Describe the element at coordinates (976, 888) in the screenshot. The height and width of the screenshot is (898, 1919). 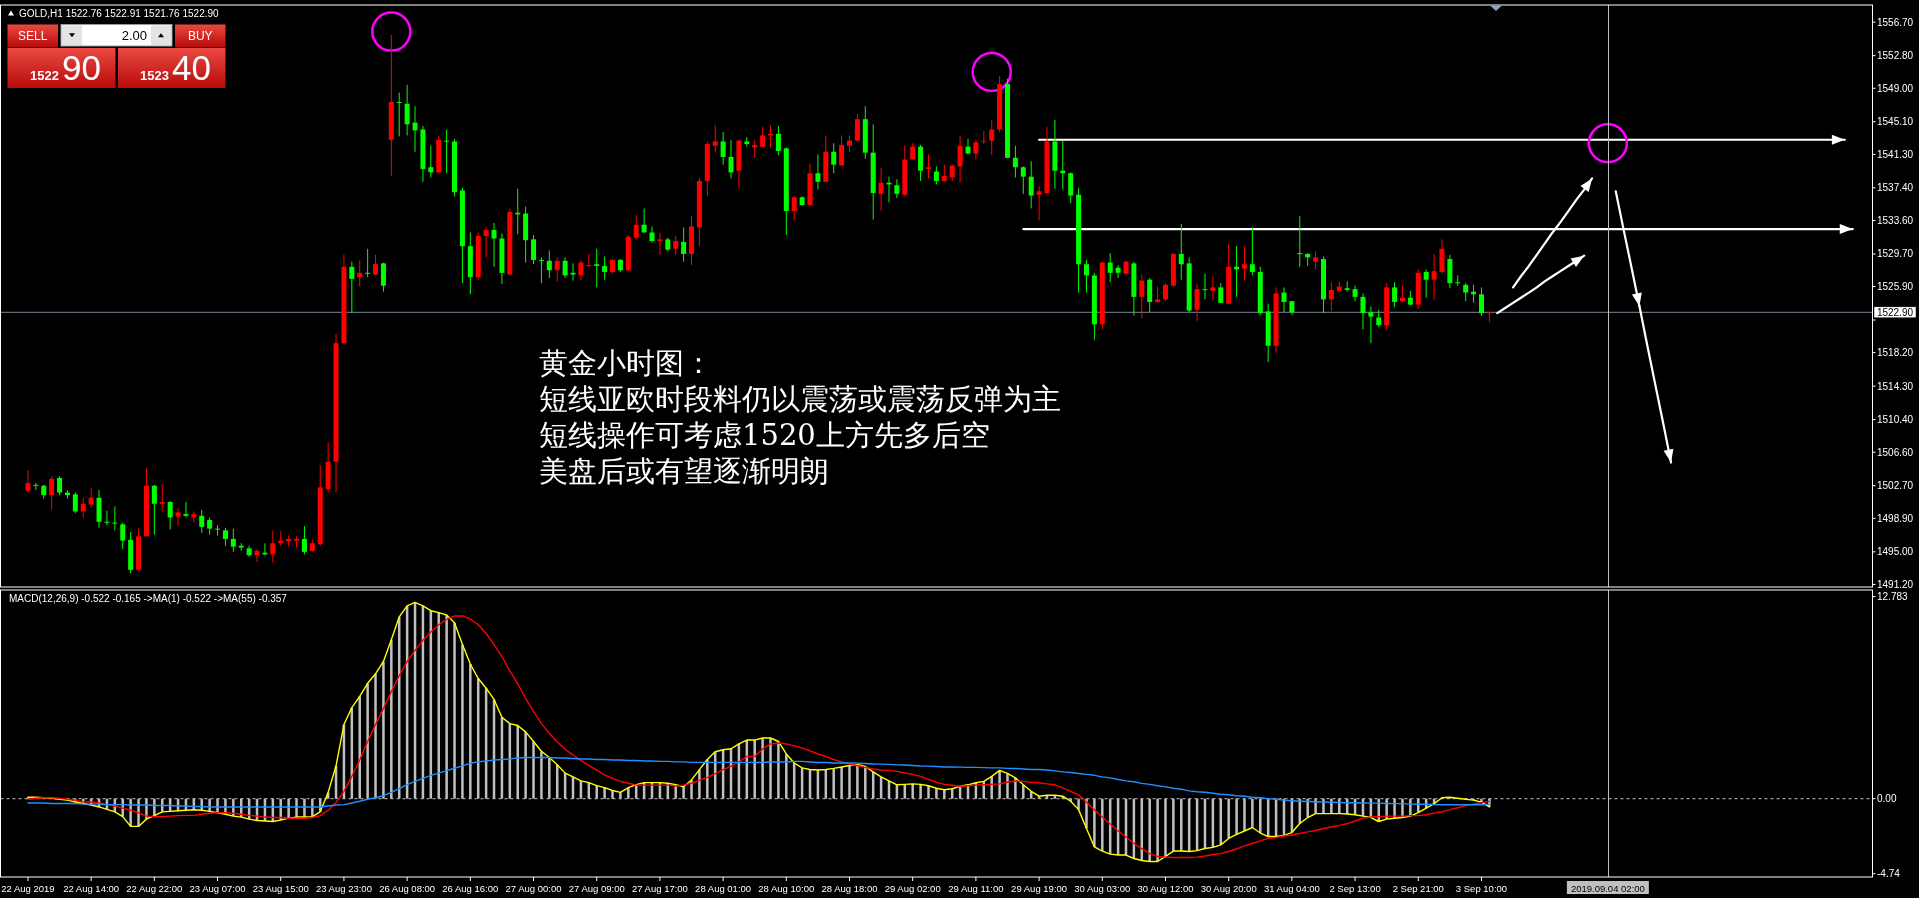
I see `x-tick-label: 29 Aug 11:00` at that location.